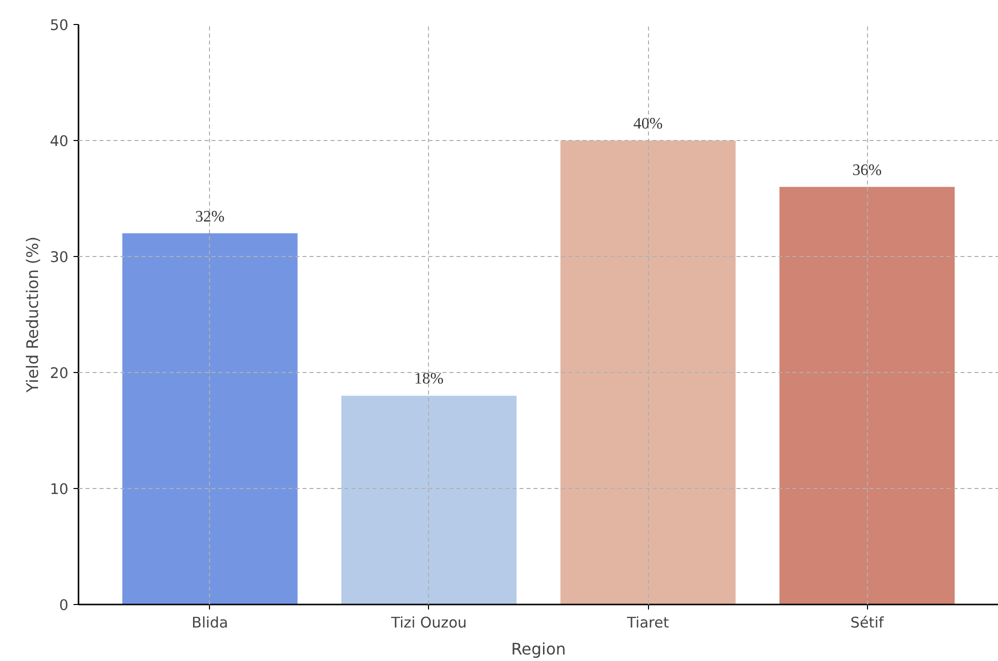 This screenshot has height=661, width=998. What do you see at coordinates (429, 379) in the screenshot?
I see `data-label: 18%` at bounding box center [429, 379].